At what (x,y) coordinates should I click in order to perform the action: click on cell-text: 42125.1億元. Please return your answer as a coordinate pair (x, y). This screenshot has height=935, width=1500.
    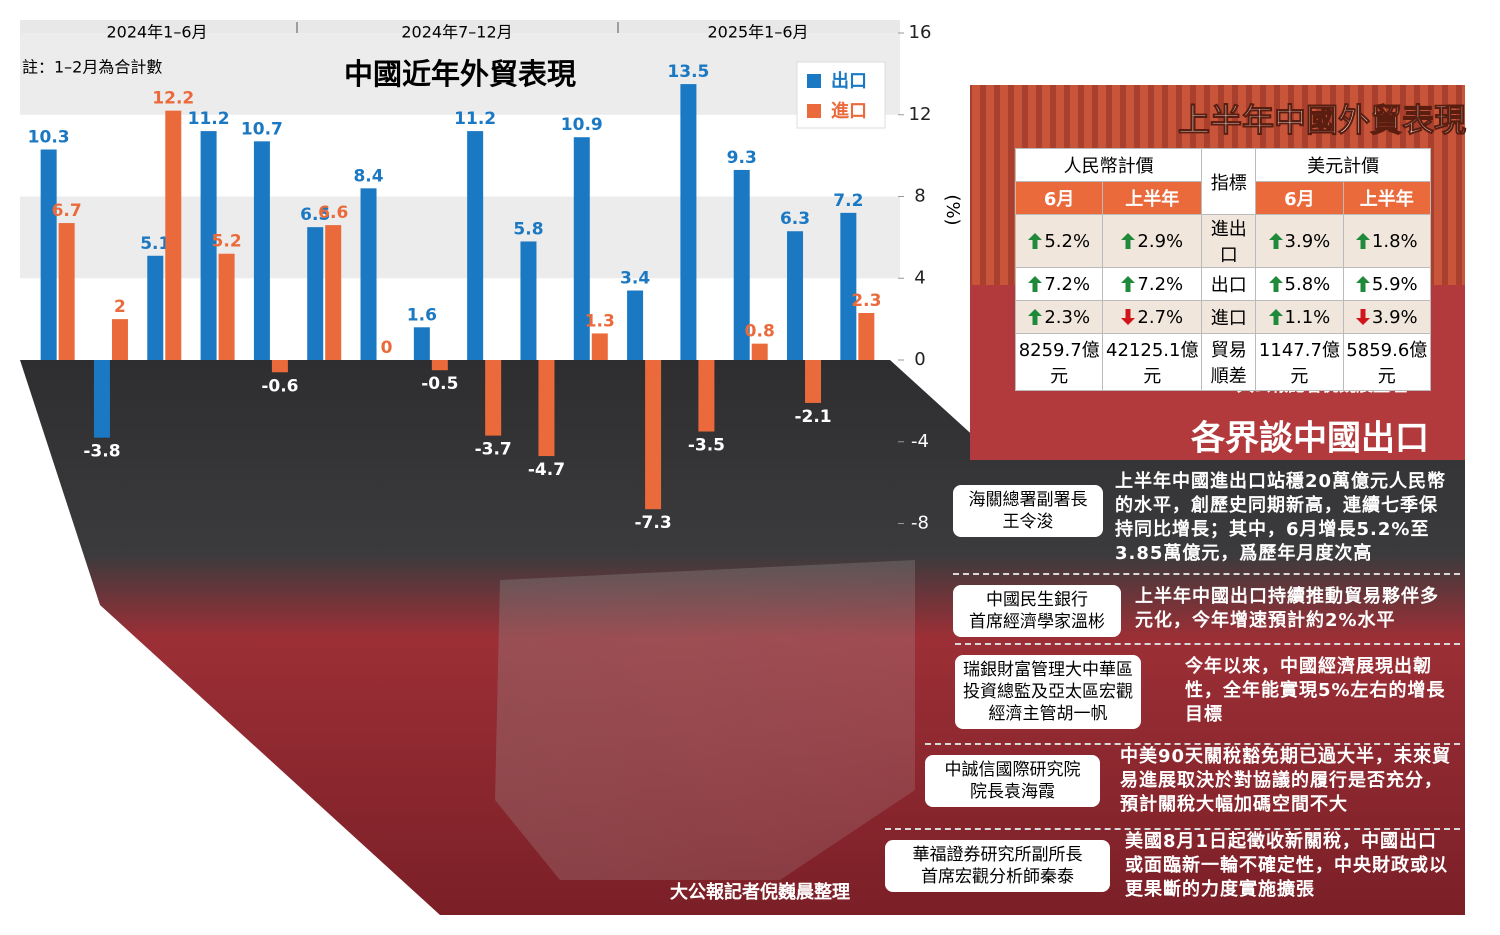
    Looking at the image, I should click on (1152, 363).